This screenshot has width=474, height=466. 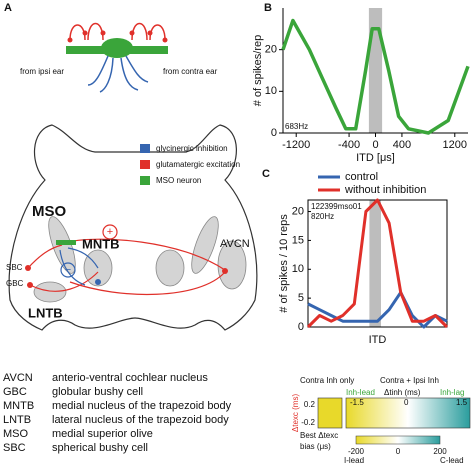 What do you see at coordinates (336, 206) in the screenshot?
I see `annotation: 122399mso01` at bounding box center [336, 206].